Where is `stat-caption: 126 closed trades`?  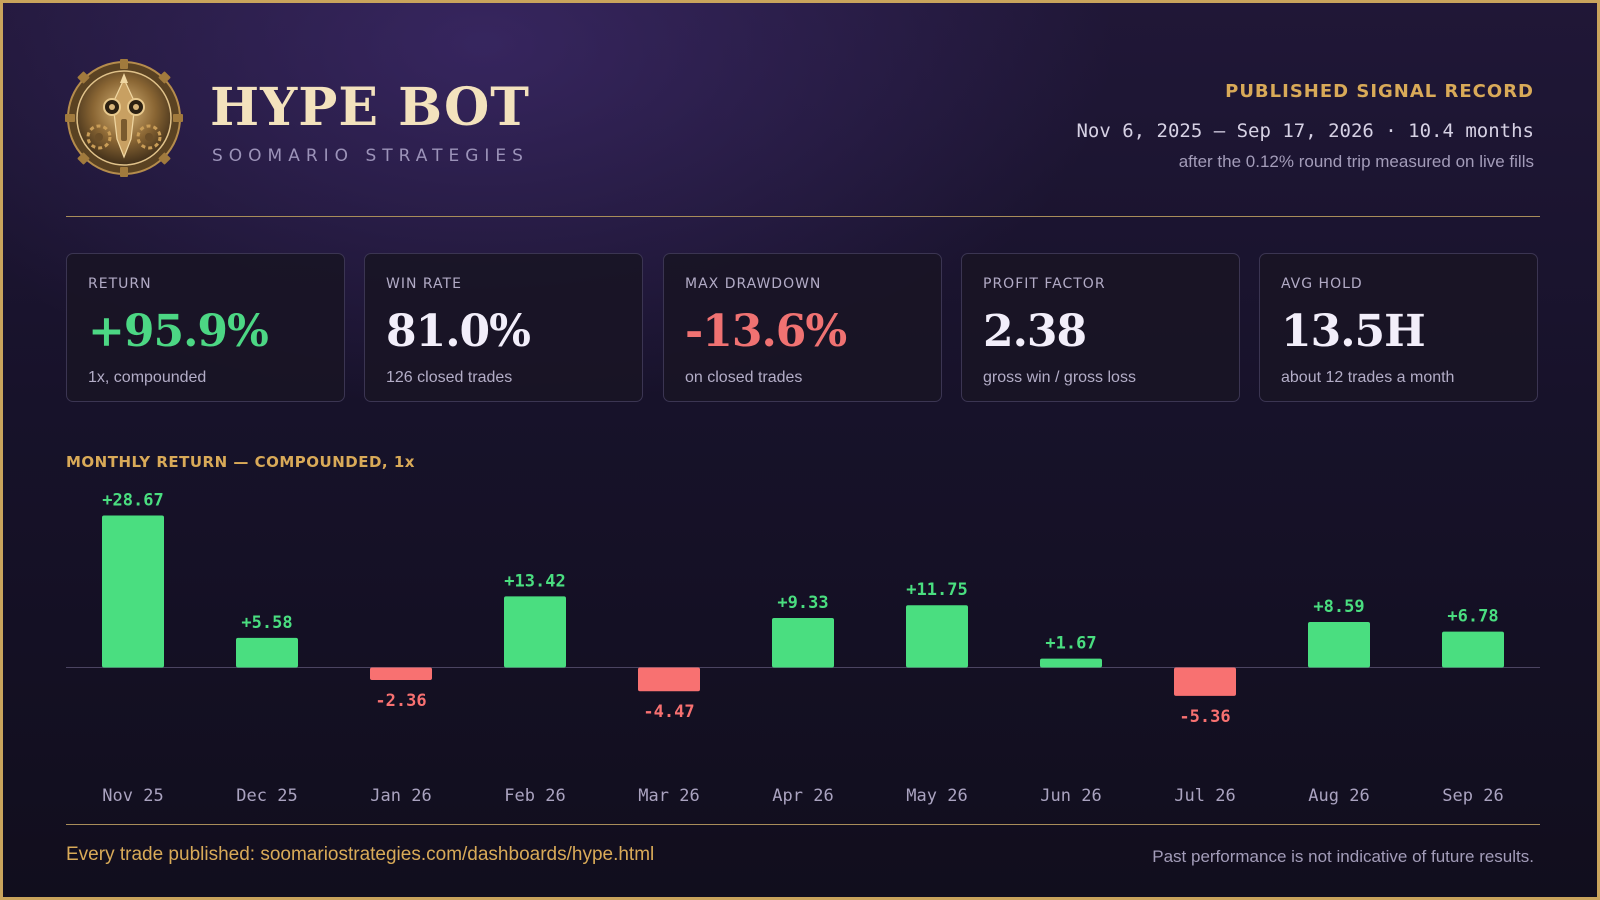
stat-caption: 126 closed trades is located at coordinates (449, 377).